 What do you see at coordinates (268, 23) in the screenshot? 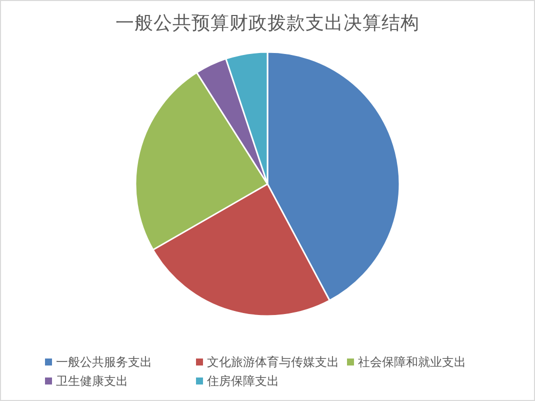
I see `chart-title: 一般公共预算财政拨款支出决算结构` at bounding box center [268, 23].